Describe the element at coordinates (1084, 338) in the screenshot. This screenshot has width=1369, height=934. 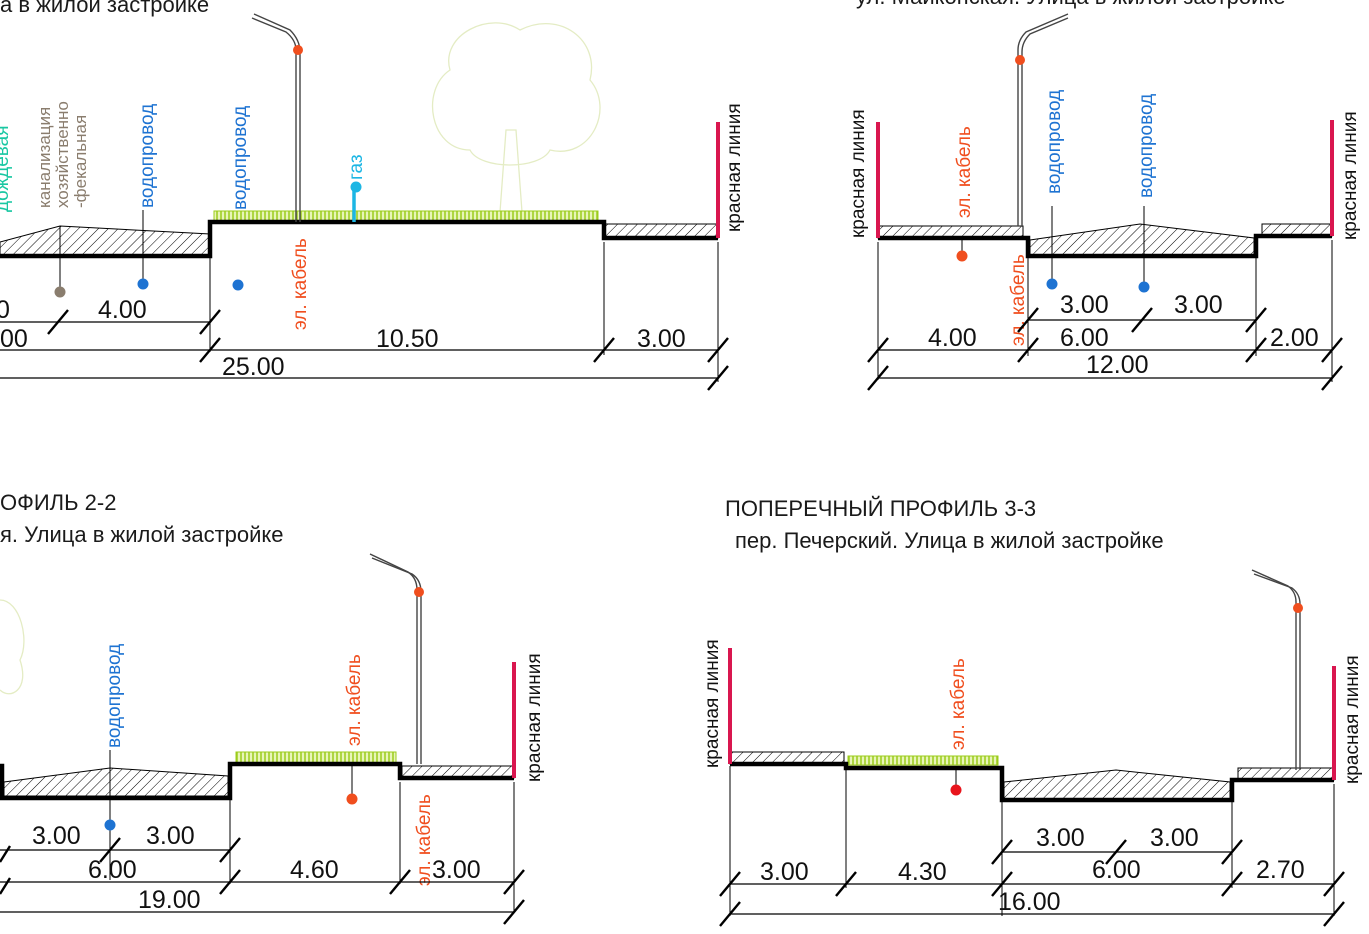
I see `dim-p4-b: 6.00` at that location.